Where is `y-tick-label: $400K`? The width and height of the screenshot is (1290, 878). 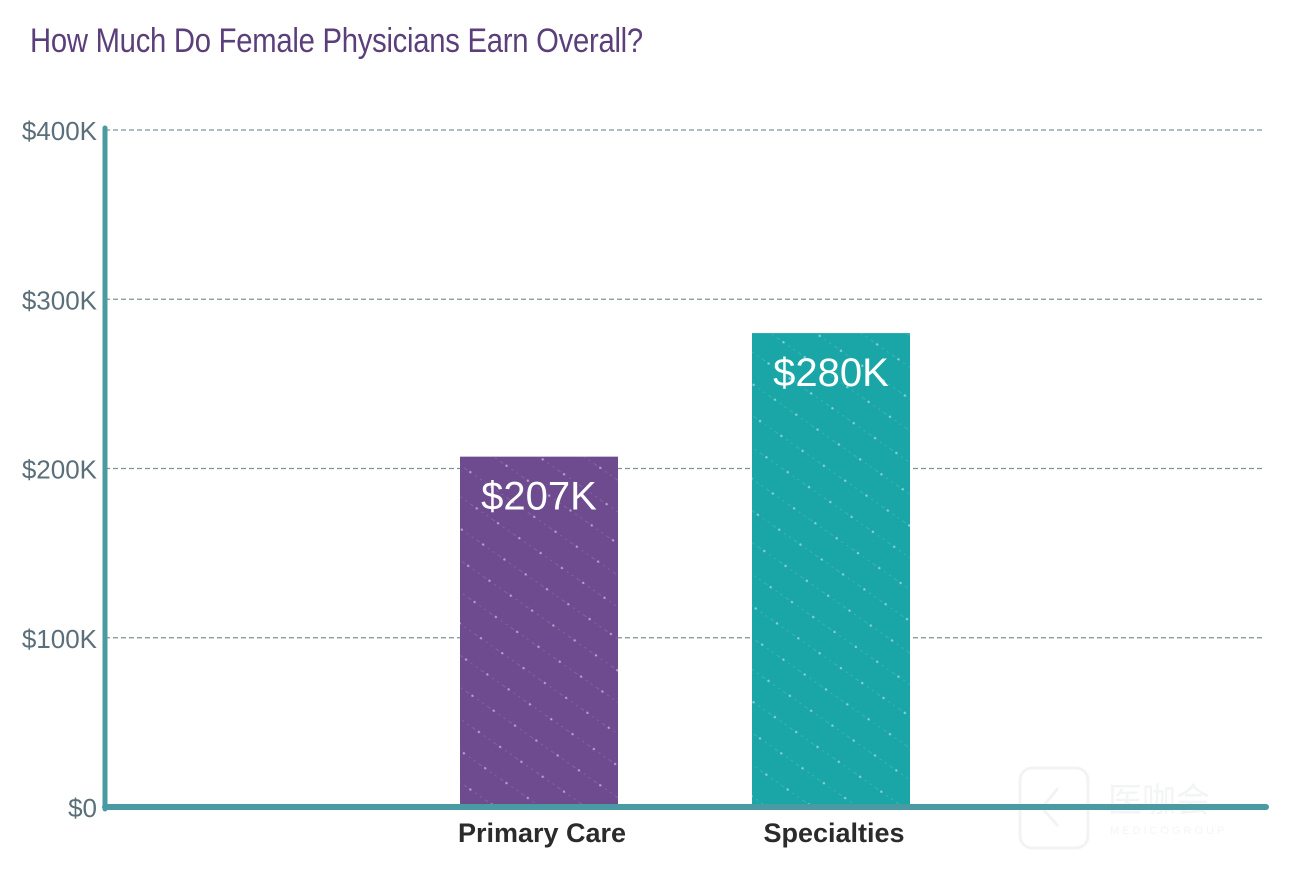
y-tick-label: $400K is located at coordinates (60, 131).